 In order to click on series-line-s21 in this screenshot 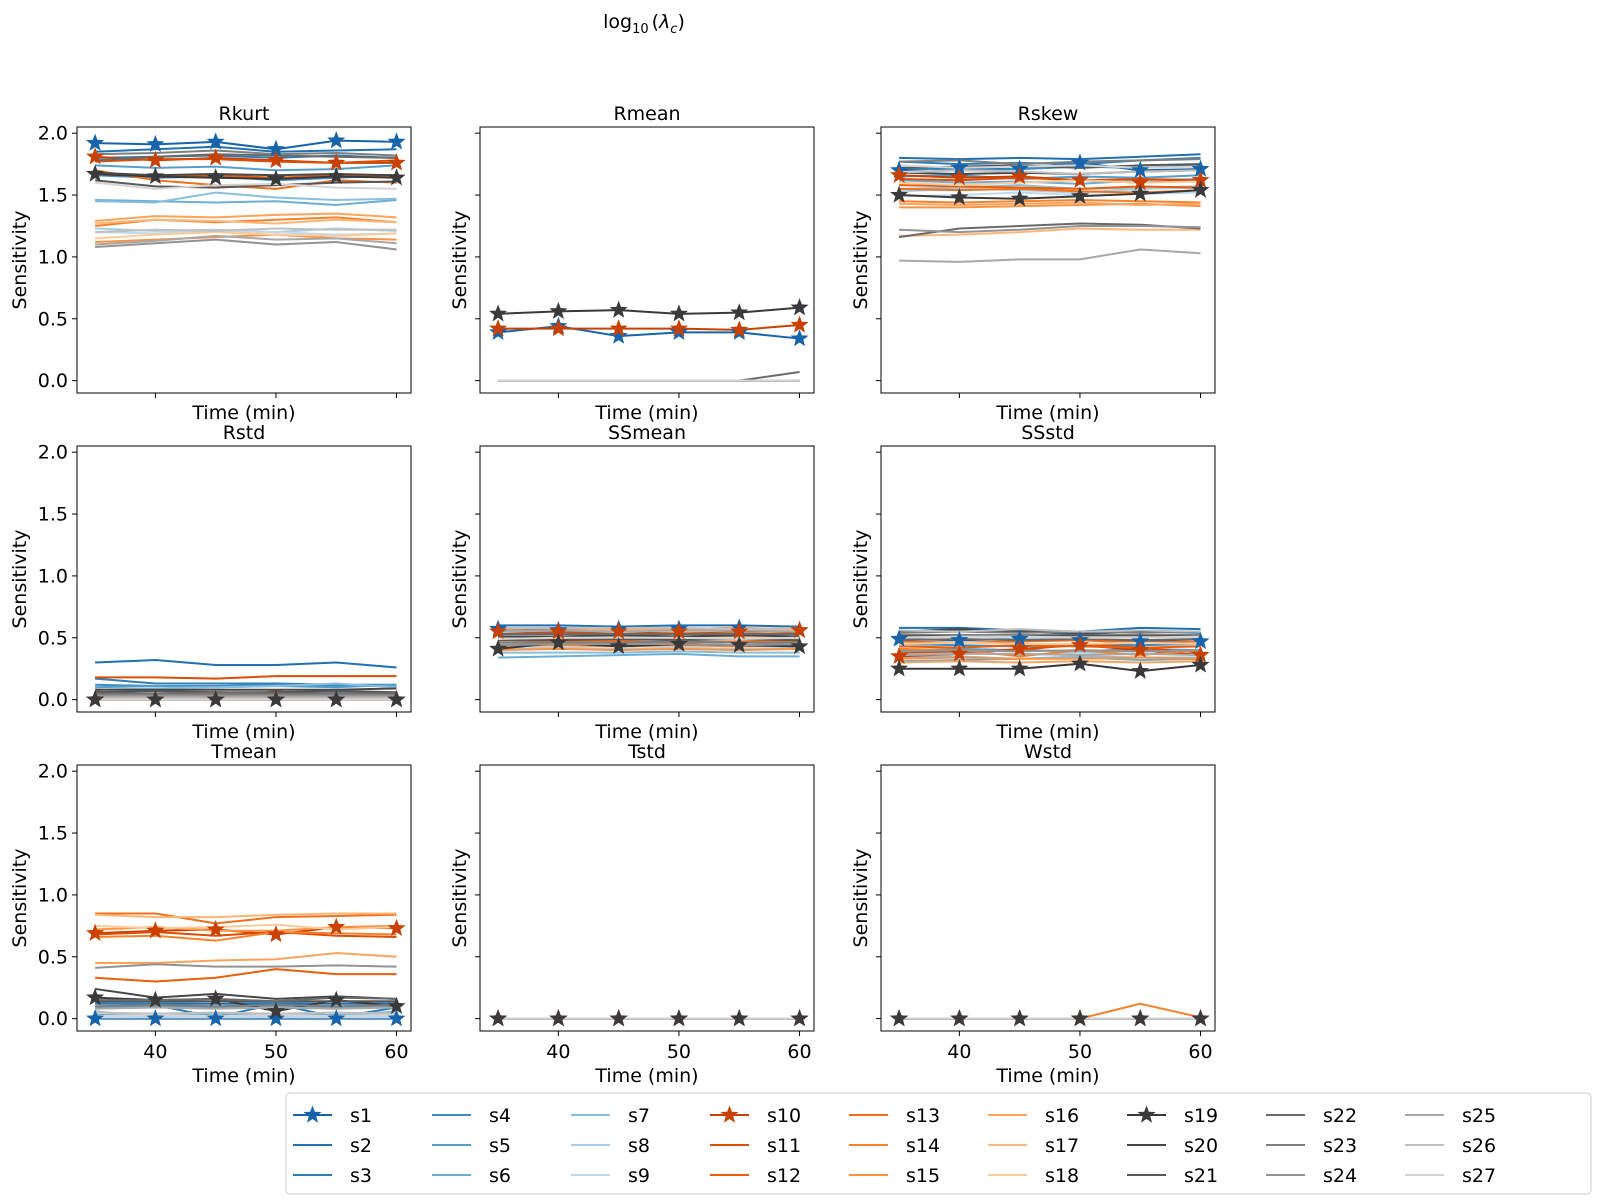, I will do `click(245, 184)`.